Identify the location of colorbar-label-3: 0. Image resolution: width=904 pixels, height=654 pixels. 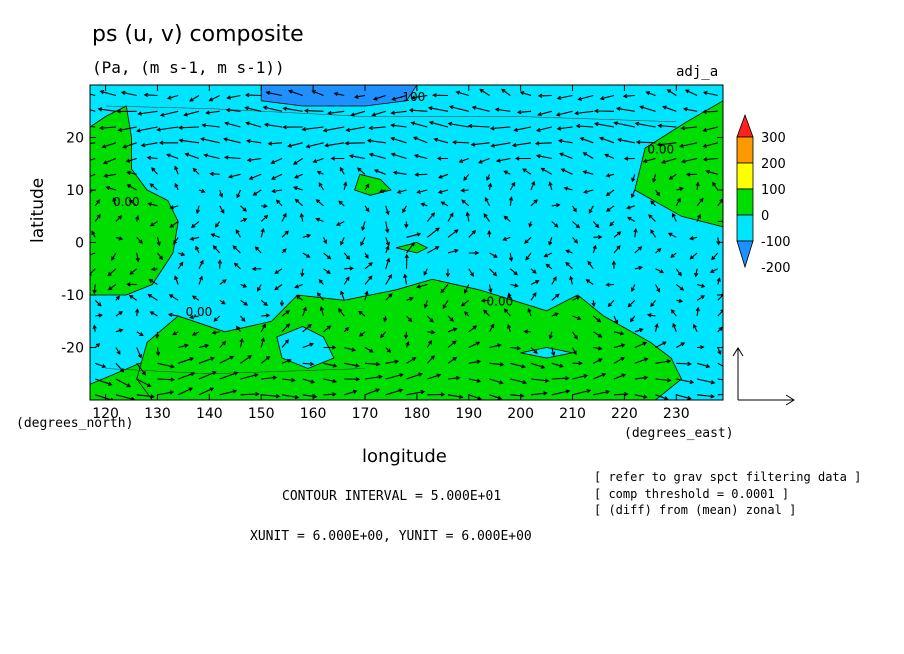
(765, 216).